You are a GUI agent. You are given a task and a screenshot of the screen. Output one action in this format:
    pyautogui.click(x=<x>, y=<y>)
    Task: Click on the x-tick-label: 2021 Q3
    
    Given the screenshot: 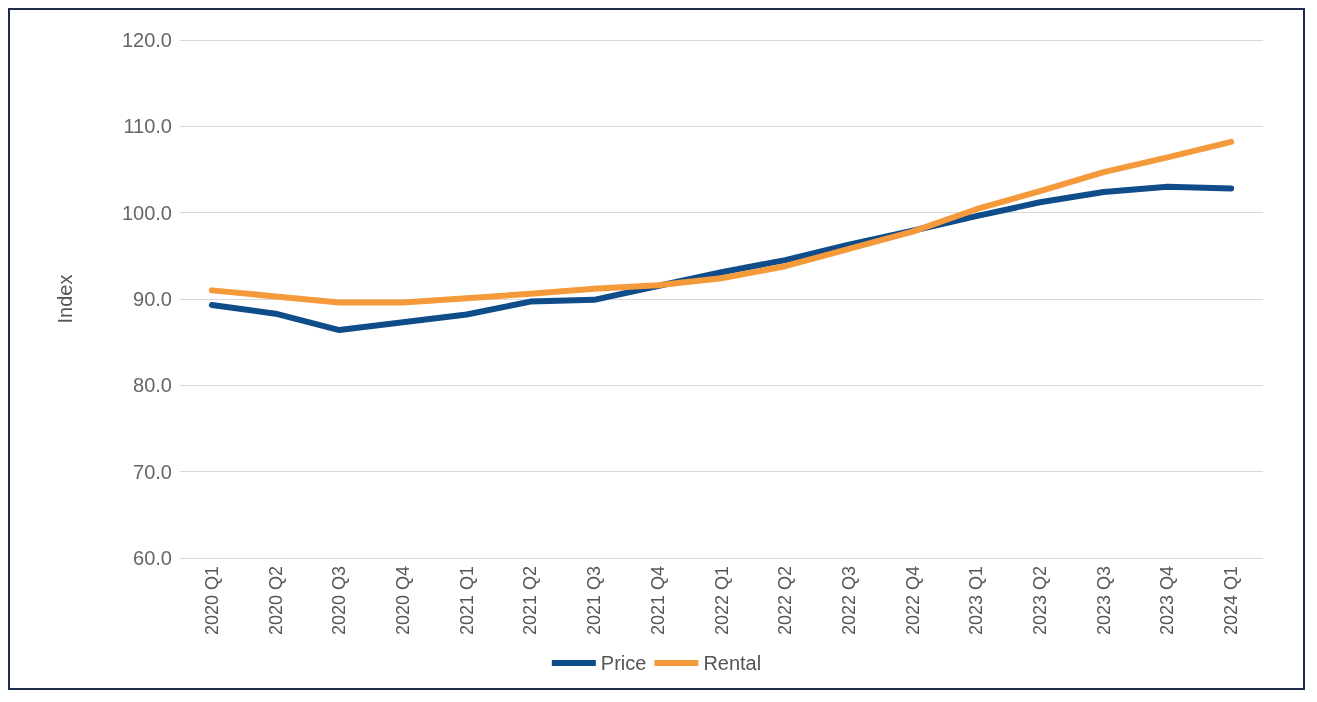 What is the action you would take?
    pyautogui.click(x=594, y=601)
    